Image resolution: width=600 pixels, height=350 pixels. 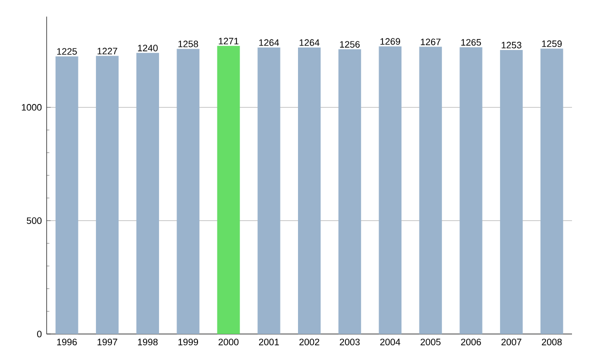 What do you see at coordinates (309, 342) in the screenshot?
I see `x-tick-label: 2002` at bounding box center [309, 342].